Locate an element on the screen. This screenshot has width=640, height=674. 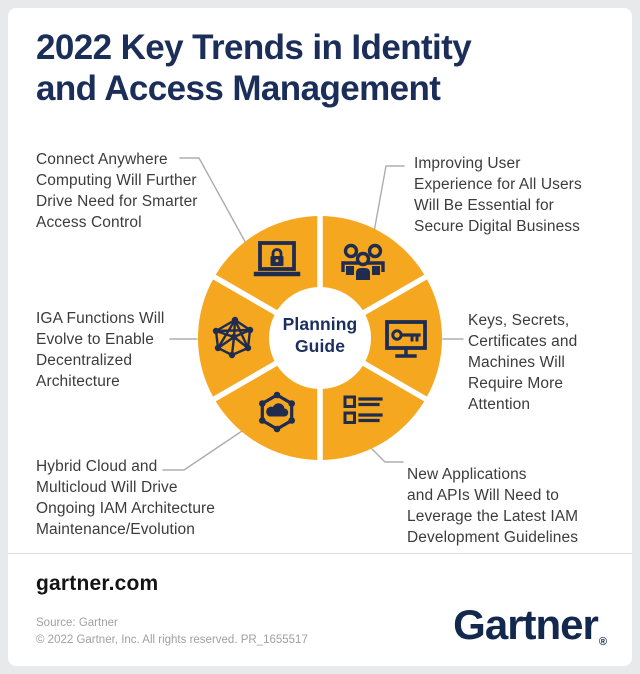
donut-hub is located at coordinates (320, 338).